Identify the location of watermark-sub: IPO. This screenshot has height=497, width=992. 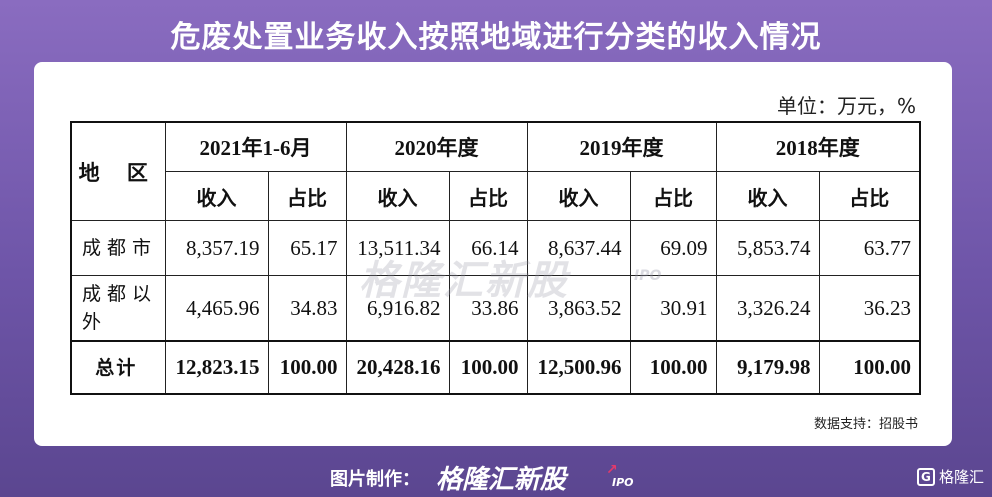
(648, 276).